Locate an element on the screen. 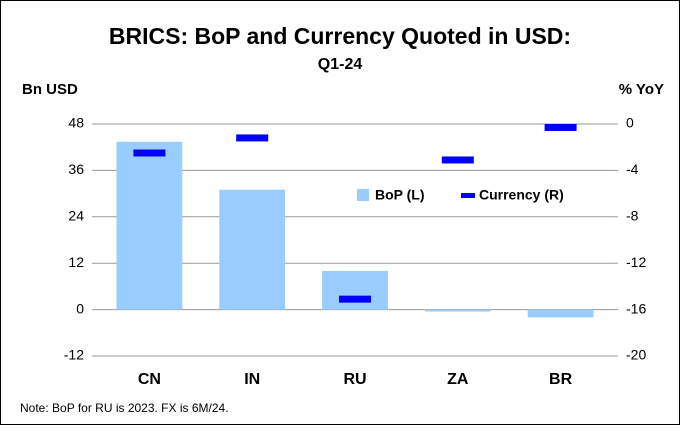  y-tick-label: 24 is located at coordinates (76, 216).